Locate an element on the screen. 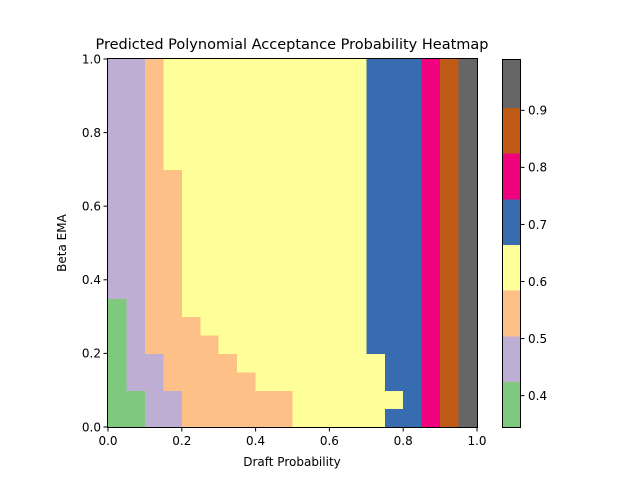 This screenshot has height=484, width=640. colorbar-tick-label: 0.7 is located at coordinates (537, 225).